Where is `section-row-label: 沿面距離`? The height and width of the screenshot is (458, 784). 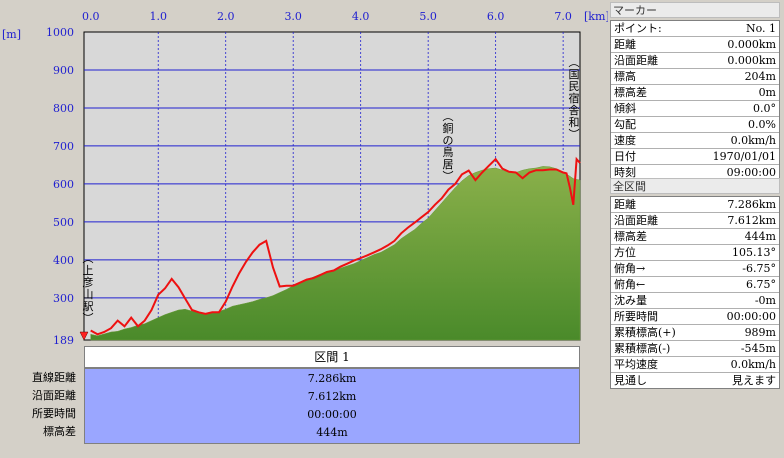 section-row-label: 沿面距離 is located at coordinates (54, 395).